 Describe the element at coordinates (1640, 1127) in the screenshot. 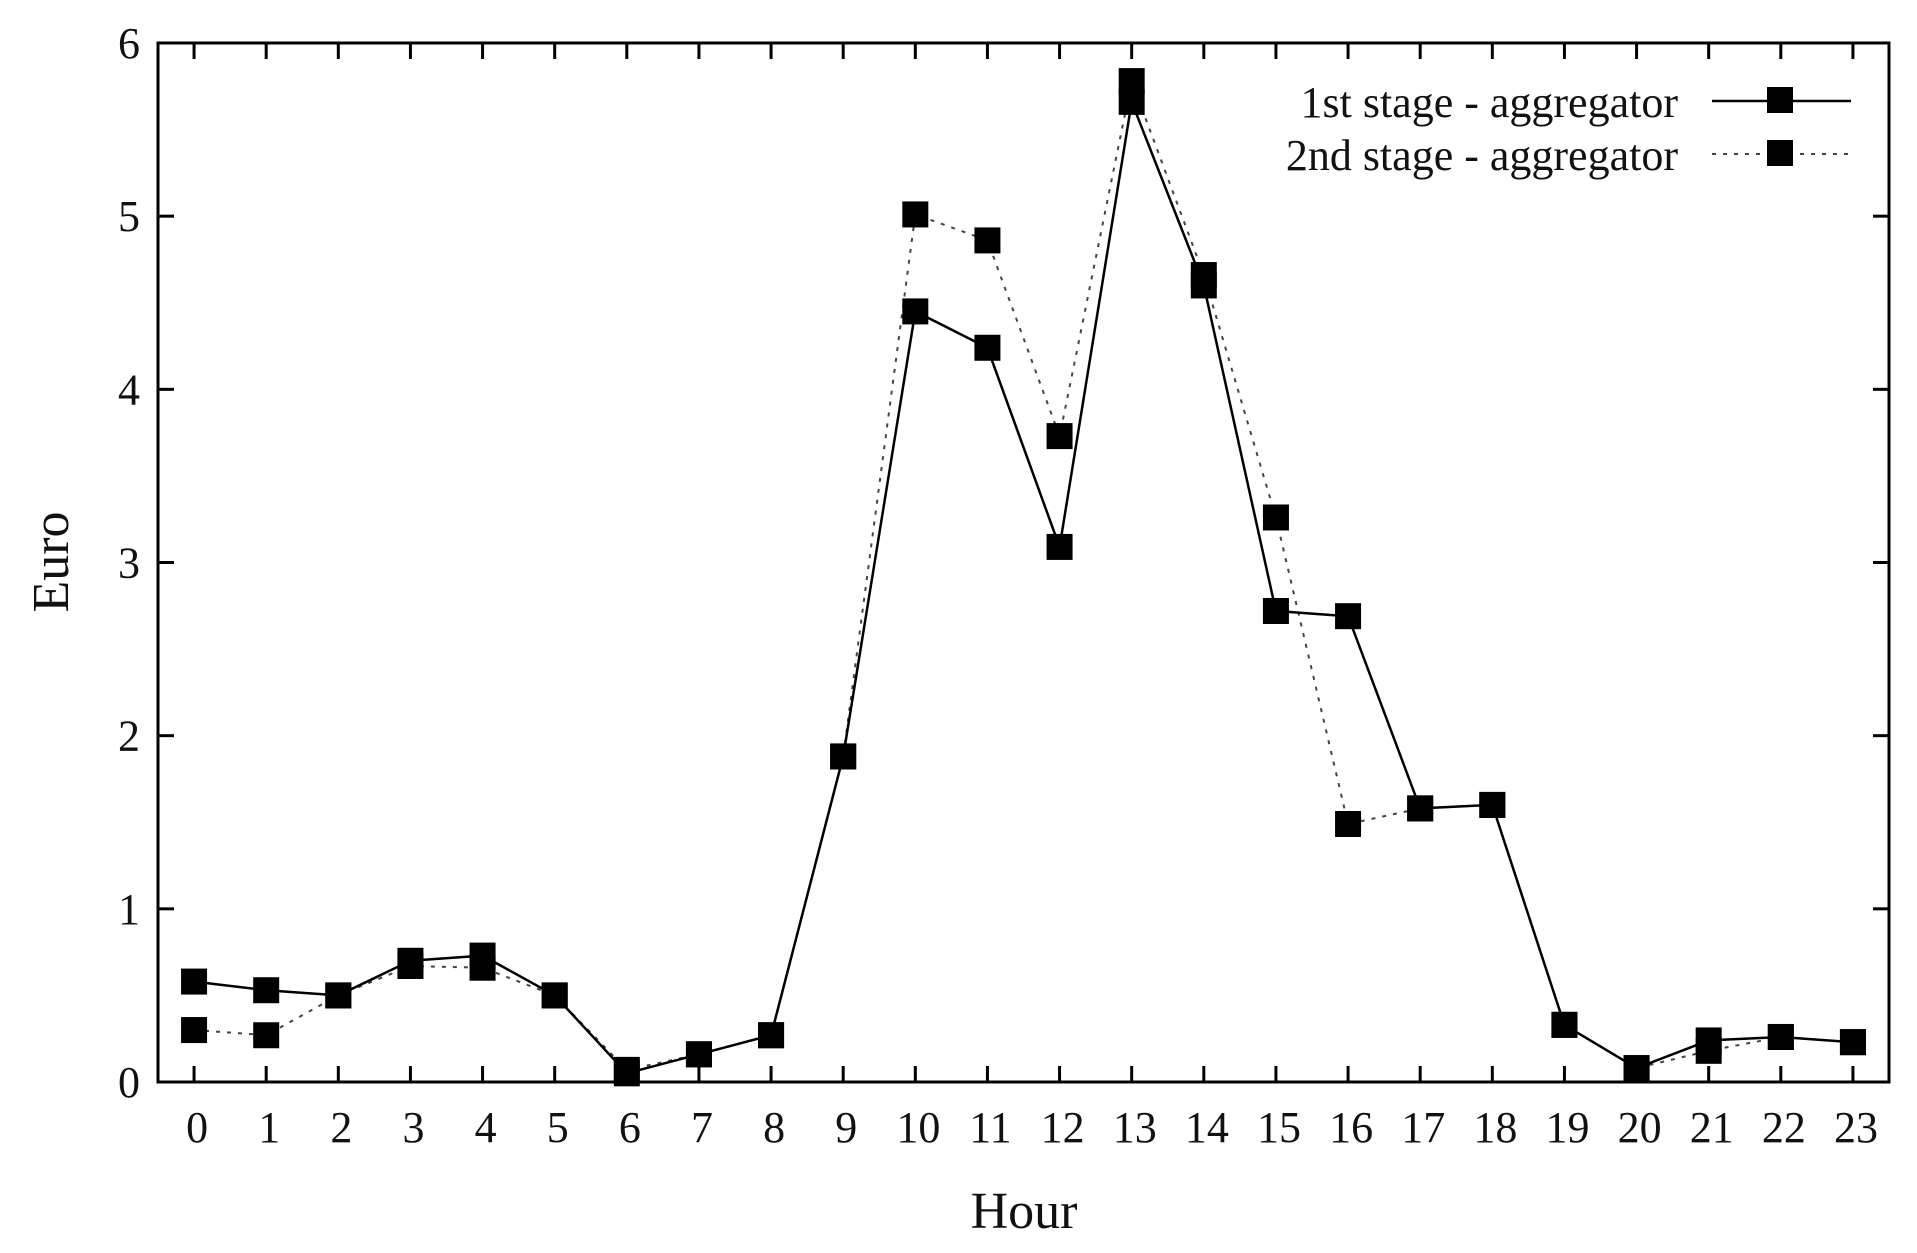

I see `x-tick-label: 20` at that location.